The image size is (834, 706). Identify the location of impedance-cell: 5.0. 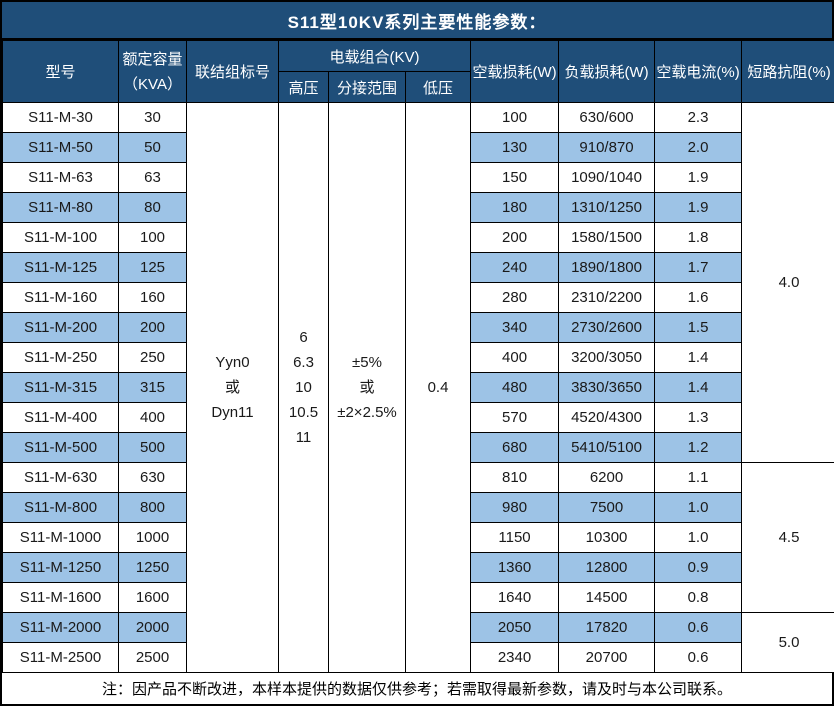
(787, 642).